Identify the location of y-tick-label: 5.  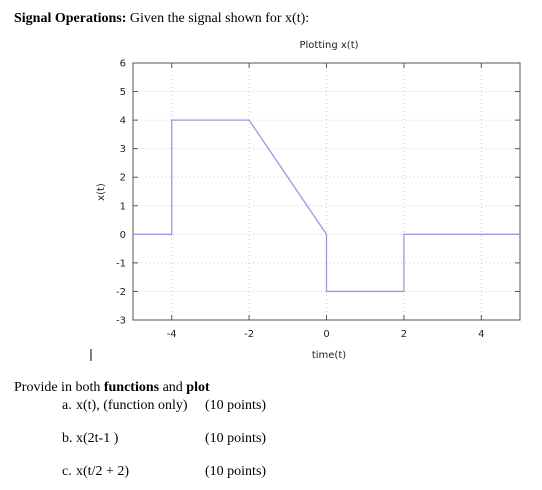
(123, 92).